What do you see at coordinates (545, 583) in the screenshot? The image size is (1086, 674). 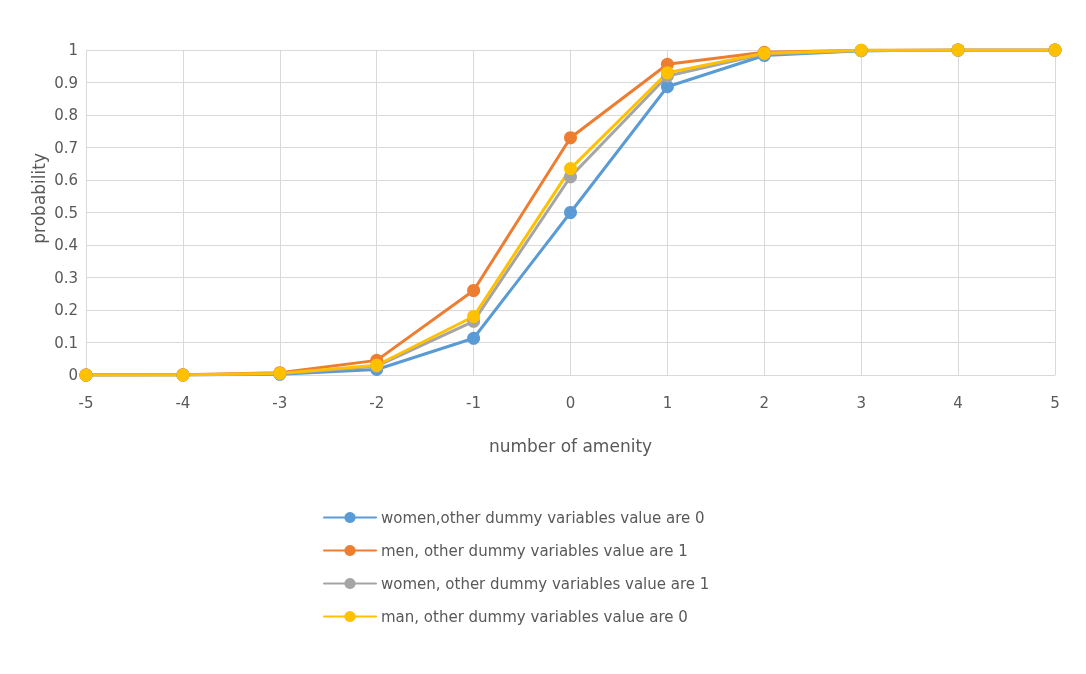 I see `legend-label: women, other dummy variables value are 1` at bounding box center [545, 583].